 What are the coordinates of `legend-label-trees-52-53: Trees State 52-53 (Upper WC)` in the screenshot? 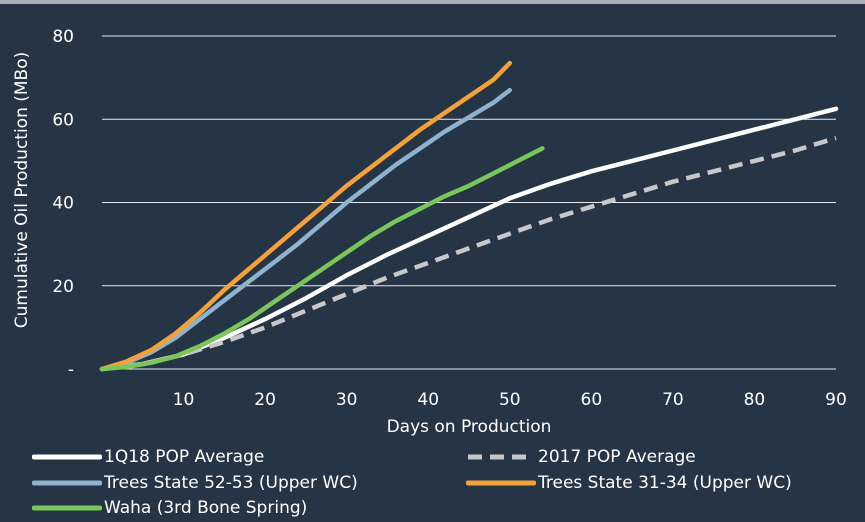 It's located at (231, 483).